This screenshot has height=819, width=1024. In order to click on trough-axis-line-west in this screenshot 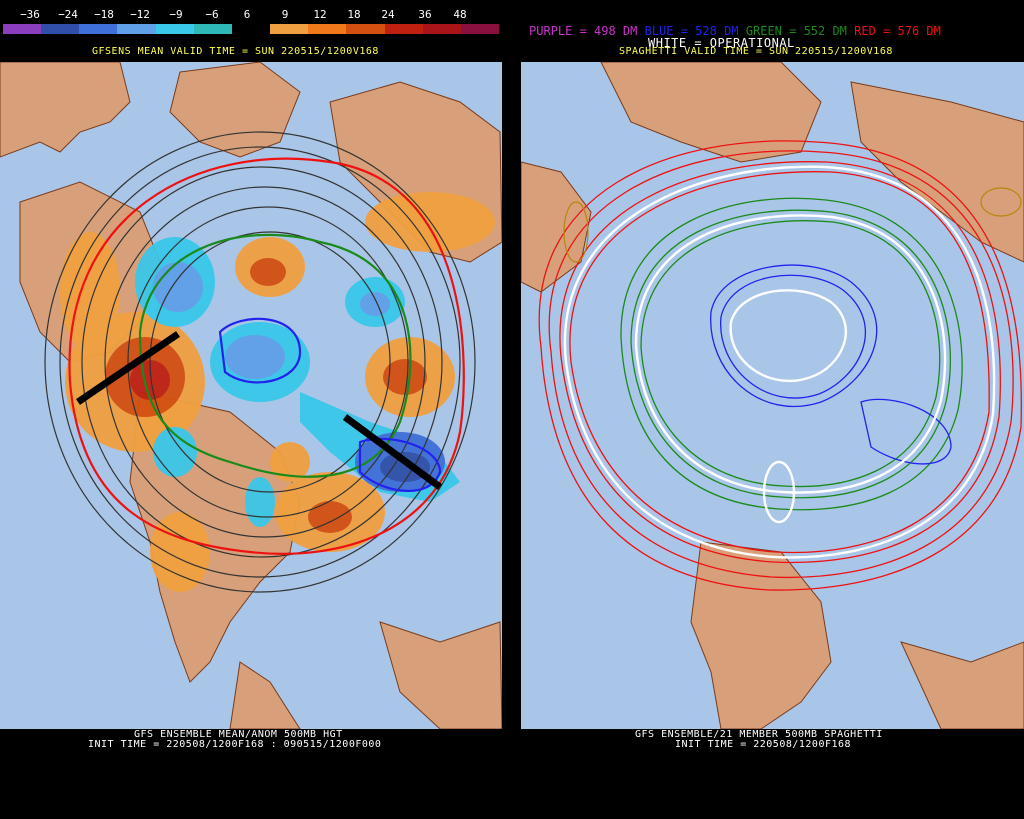, I will do `click(128, 368)`.